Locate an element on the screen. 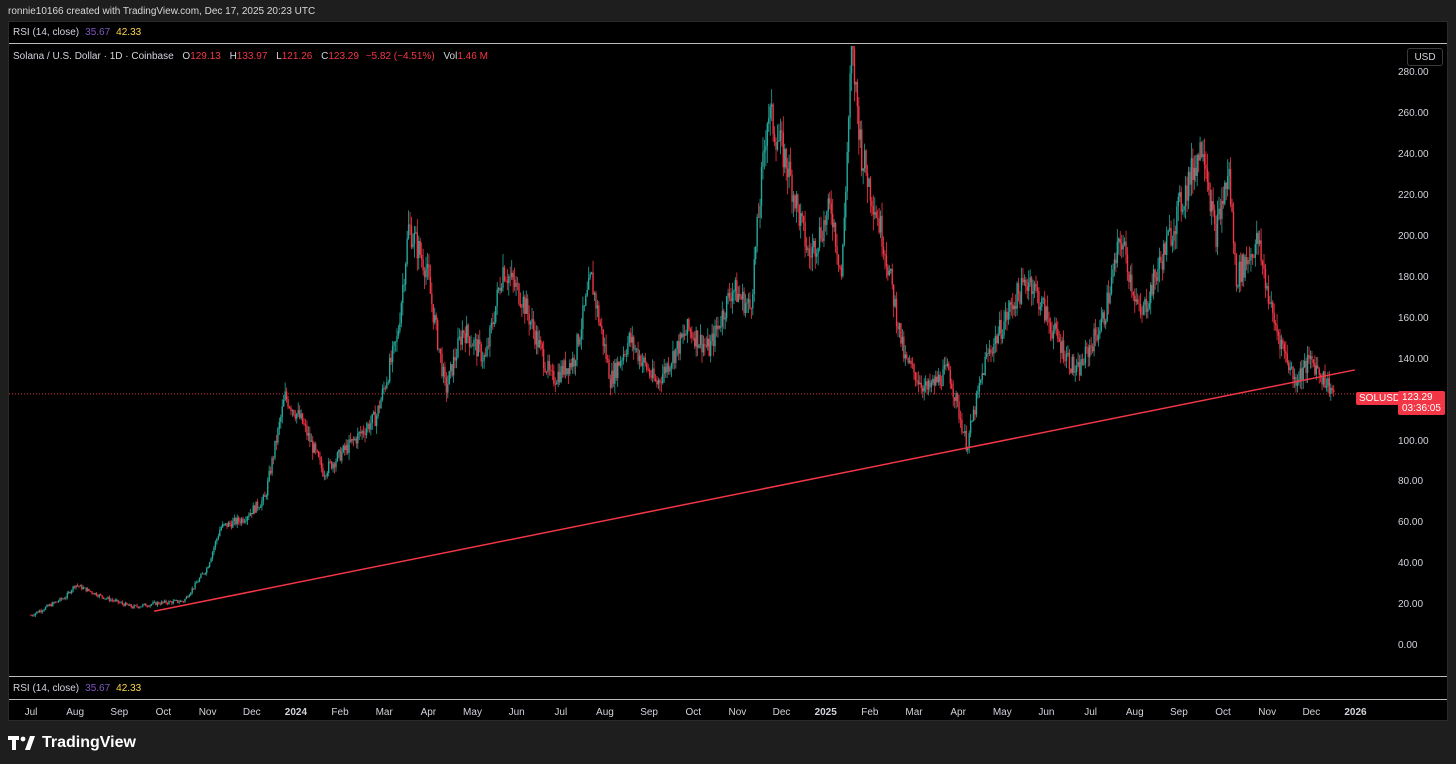 The image size is (1456, 764). time-axis-label: 2024 is located at coordinates (296, 712).